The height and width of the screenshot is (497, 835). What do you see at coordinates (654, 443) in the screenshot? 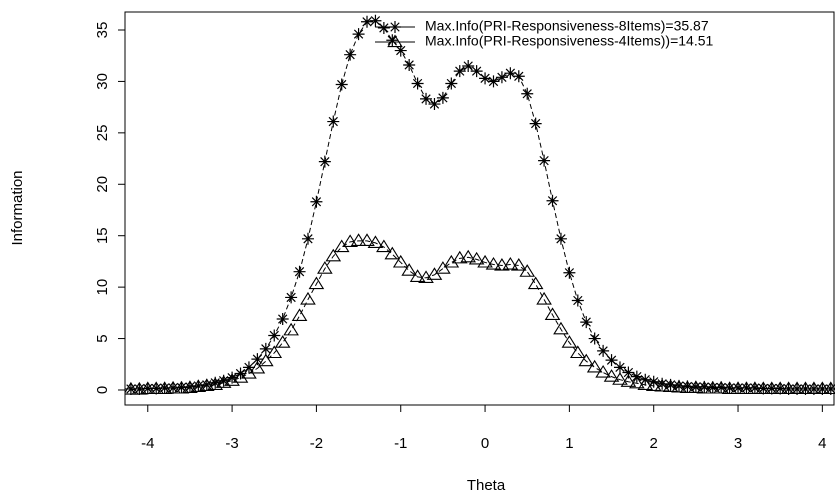
I see `x-tick-label: 2` at bounding box center [654, 443].